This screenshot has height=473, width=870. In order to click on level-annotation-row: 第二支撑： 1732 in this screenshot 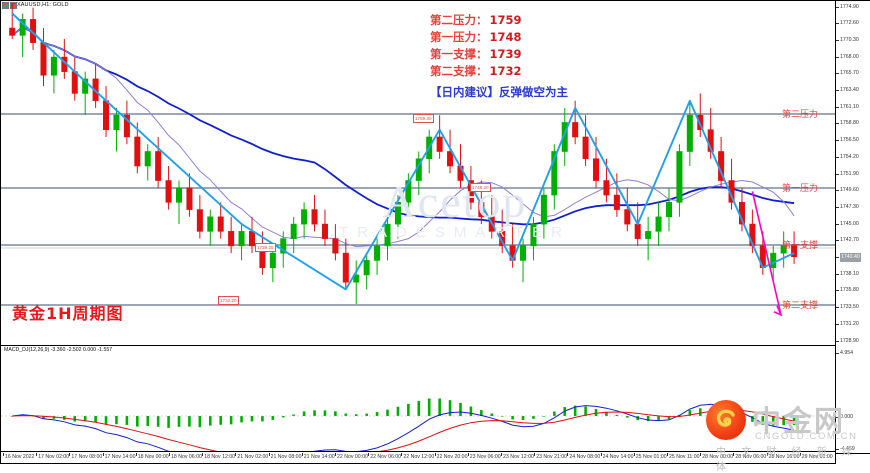, I will do `click(476, 71)`.